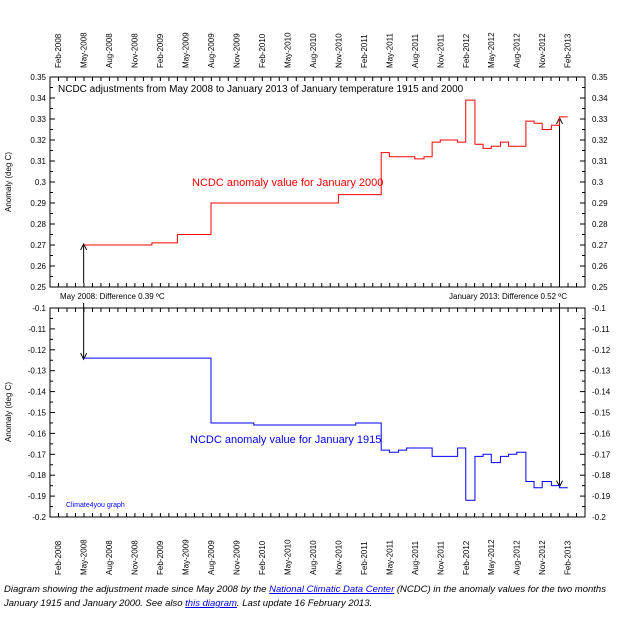 This screenshot has width=636, height=635. What do you see at coordinates (601, 475) in the screenshot?
I see `y-tick-label: -0.18` at bounding box center [601, 475].